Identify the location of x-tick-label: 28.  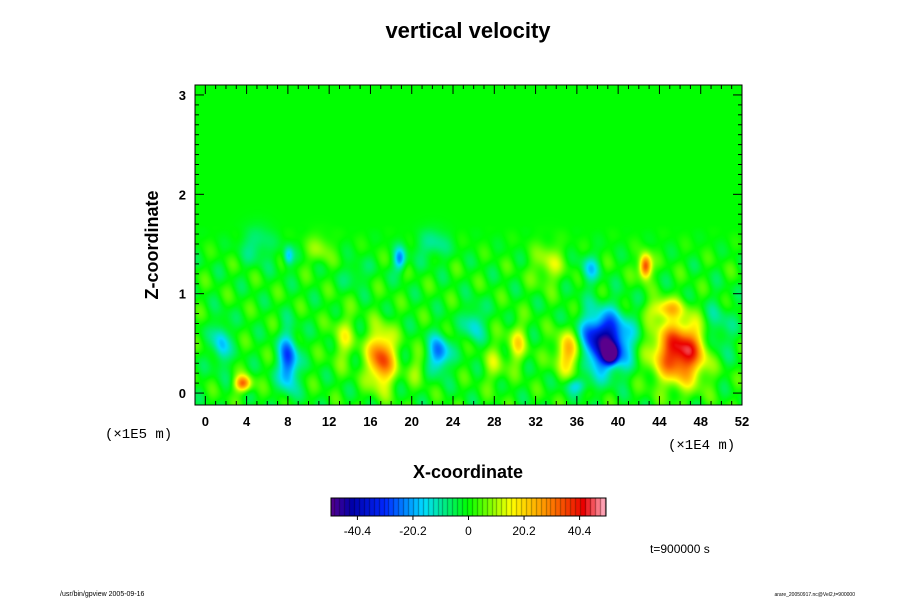
(494, 421).